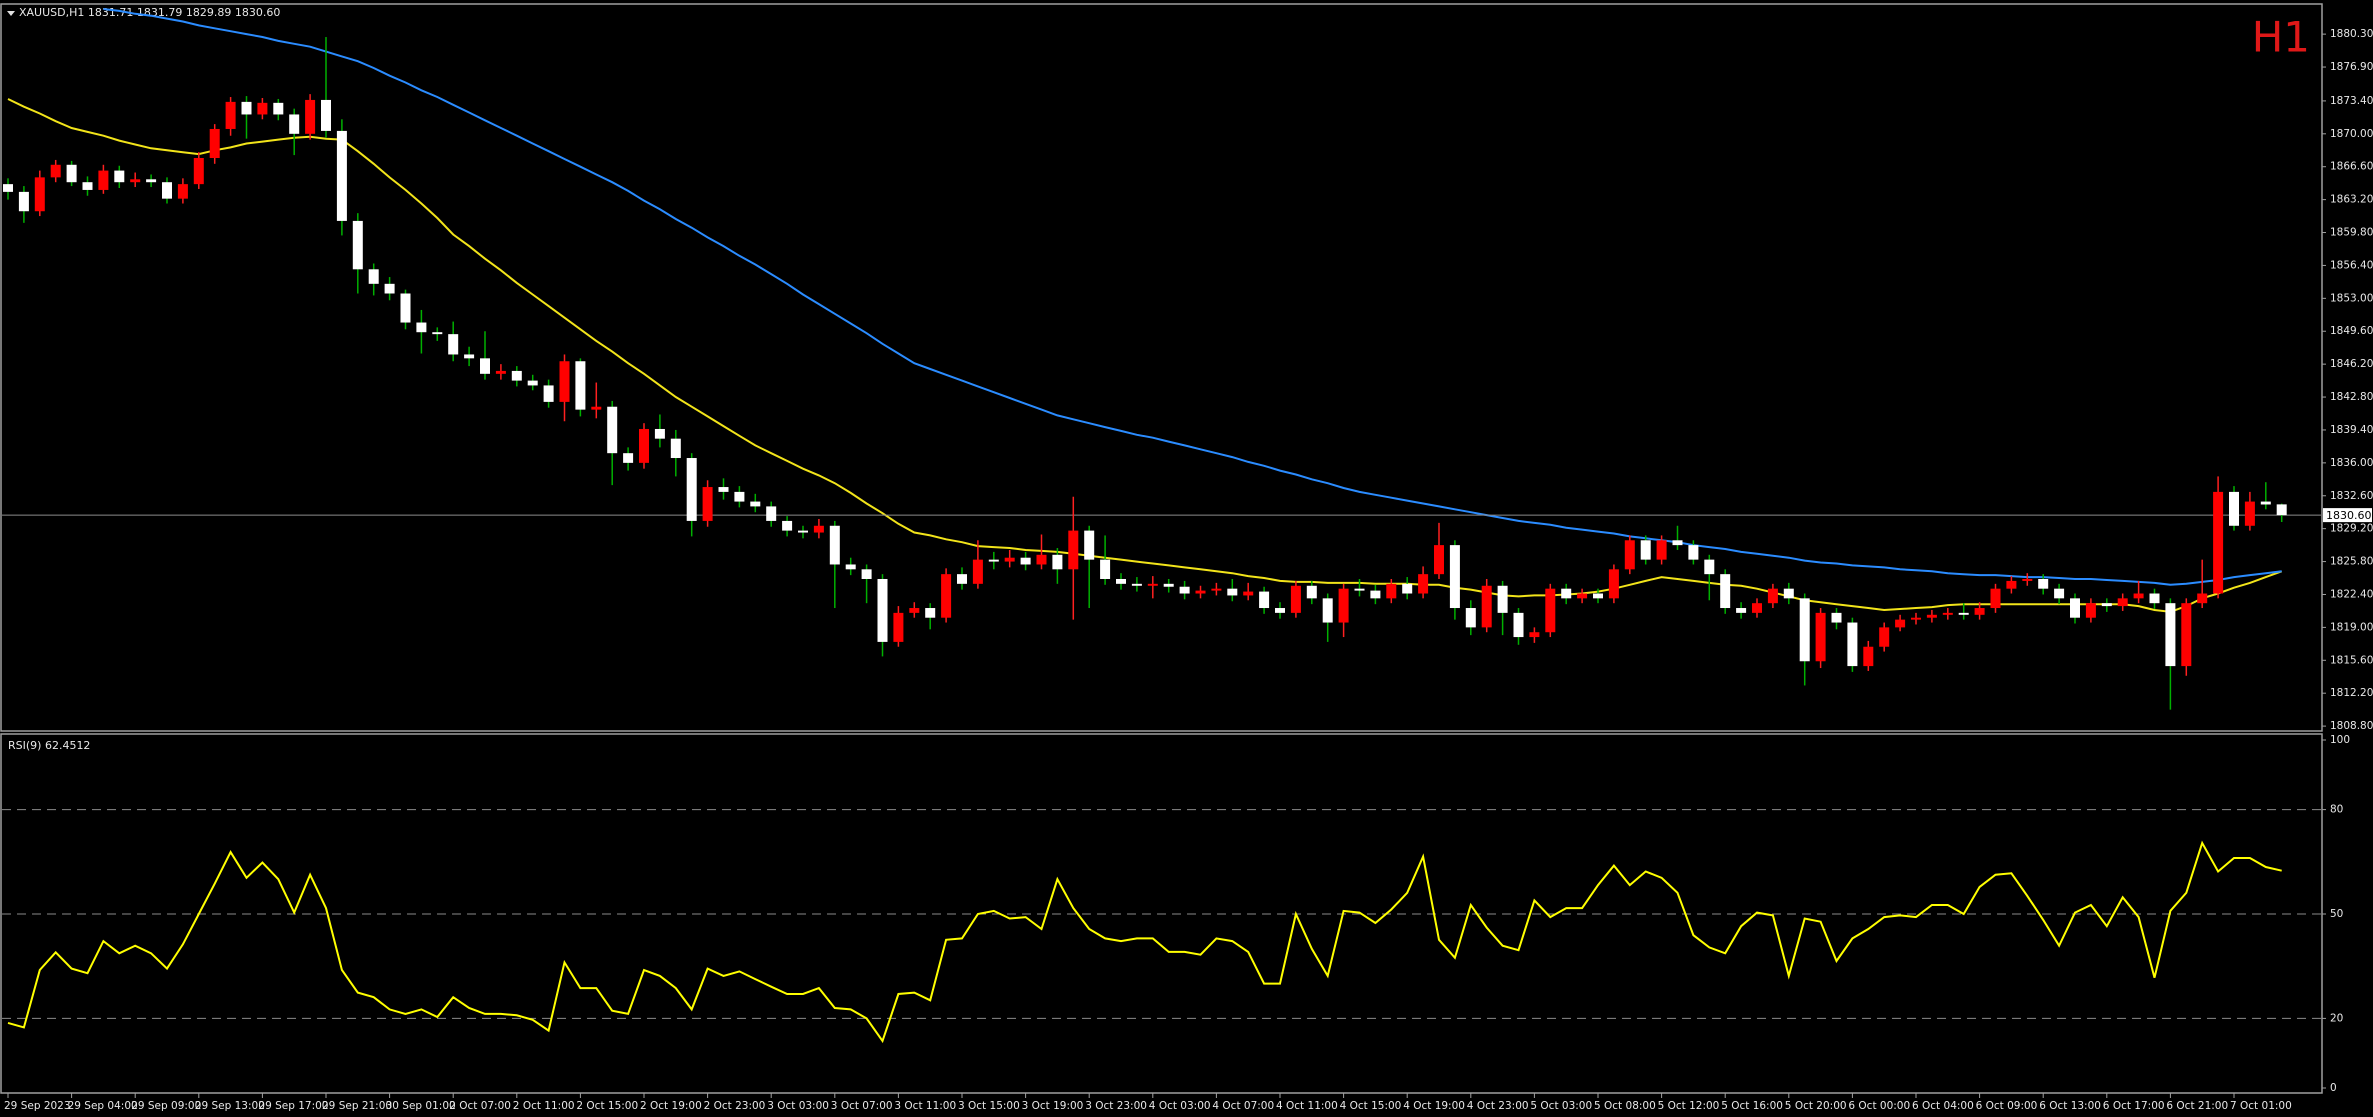 The width and height of the screenshot is (2373, 1117). What do you see at coordinates (1879, 1106) in the screenshot?
I see `x-tick-label: 6 Oct 00:00` at bounding box center [1879, 1106].